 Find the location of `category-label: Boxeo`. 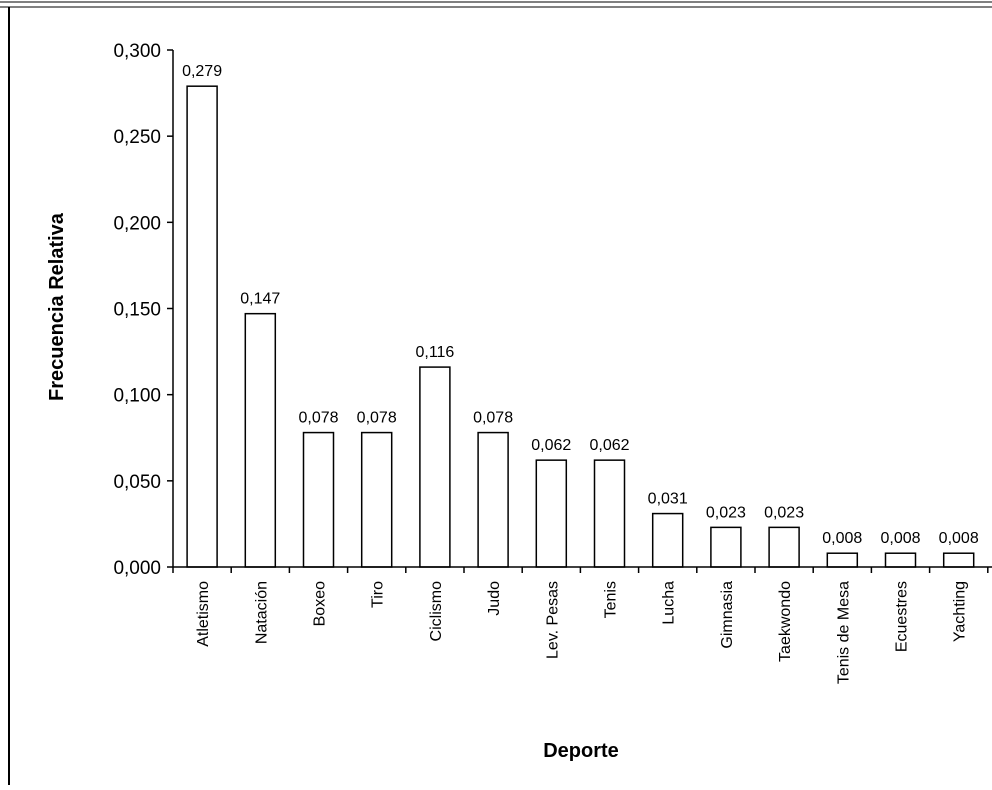

category-label: Boxeo is located at coordinates (320, 603).